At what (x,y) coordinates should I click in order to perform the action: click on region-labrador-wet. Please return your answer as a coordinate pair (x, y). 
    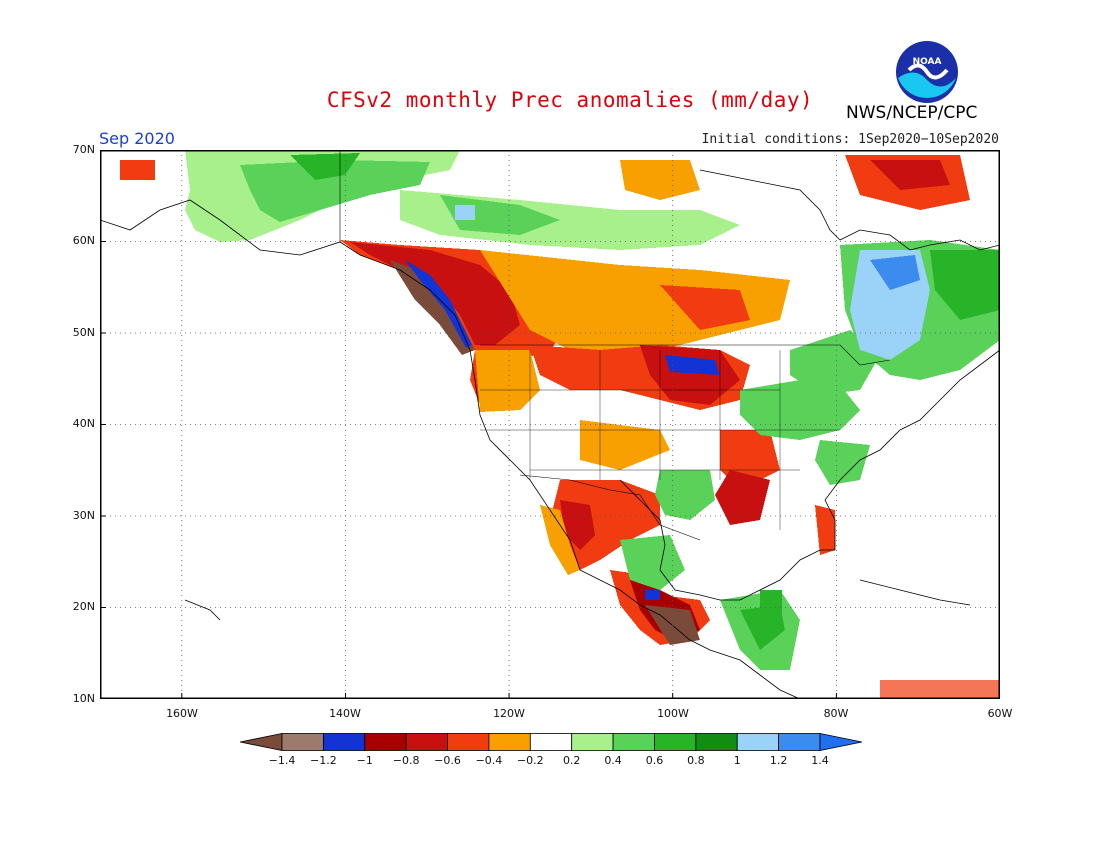
    Looking at the image, I should click on (965, 285).